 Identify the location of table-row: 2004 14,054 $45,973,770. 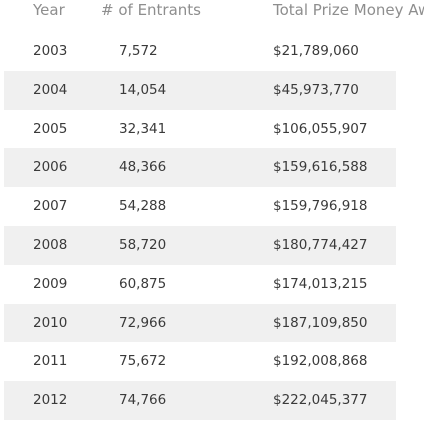
(200, 90).